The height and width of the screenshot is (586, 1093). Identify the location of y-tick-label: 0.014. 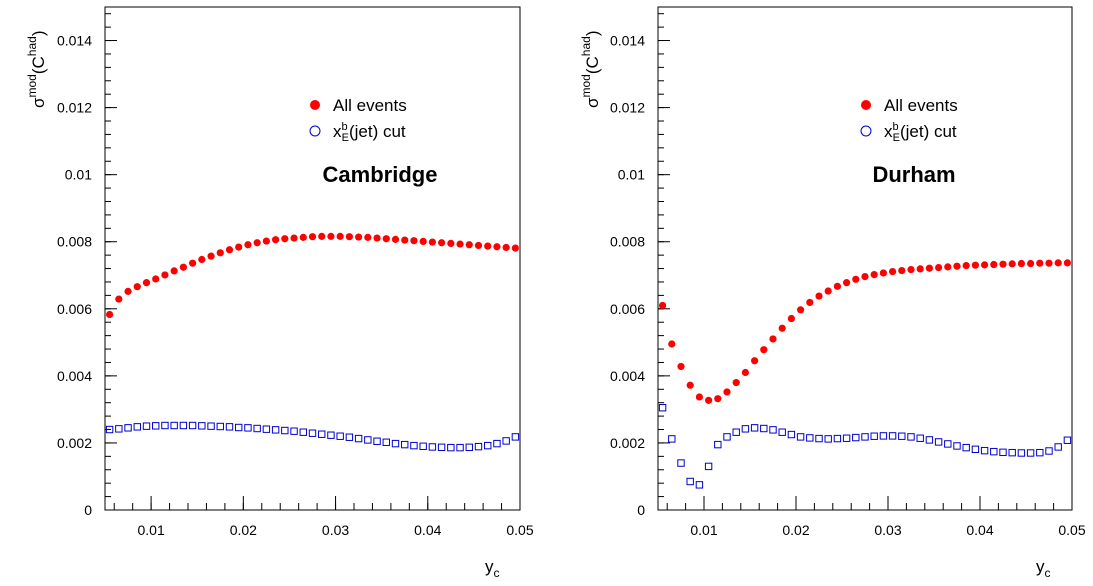
(627, 41).